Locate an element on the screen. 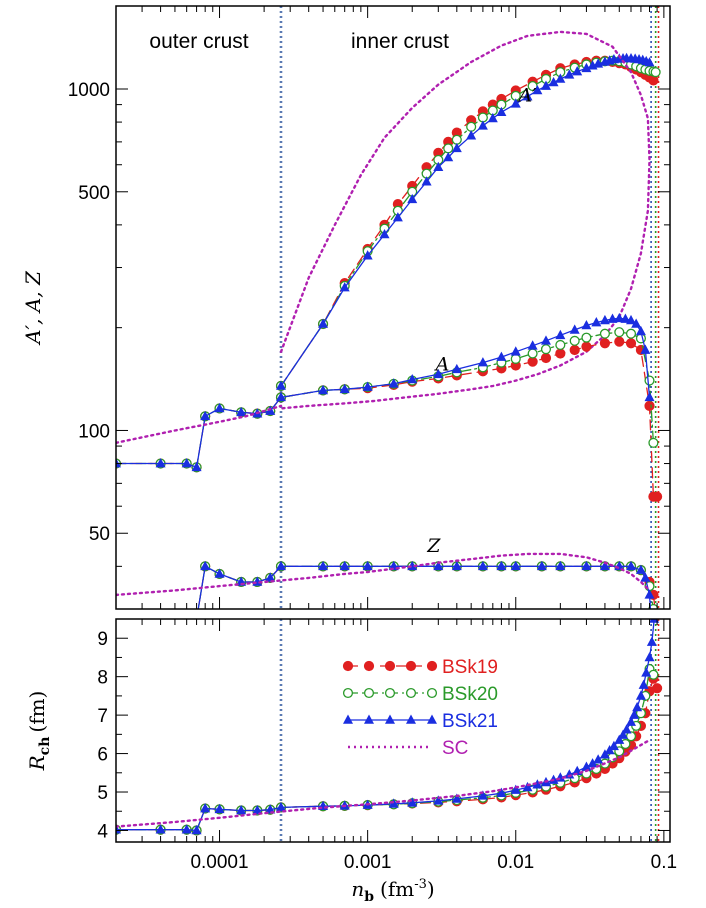 The image size is (706, 908). y-tick-label-bottom: 5 is located at coordinates (102, 793).